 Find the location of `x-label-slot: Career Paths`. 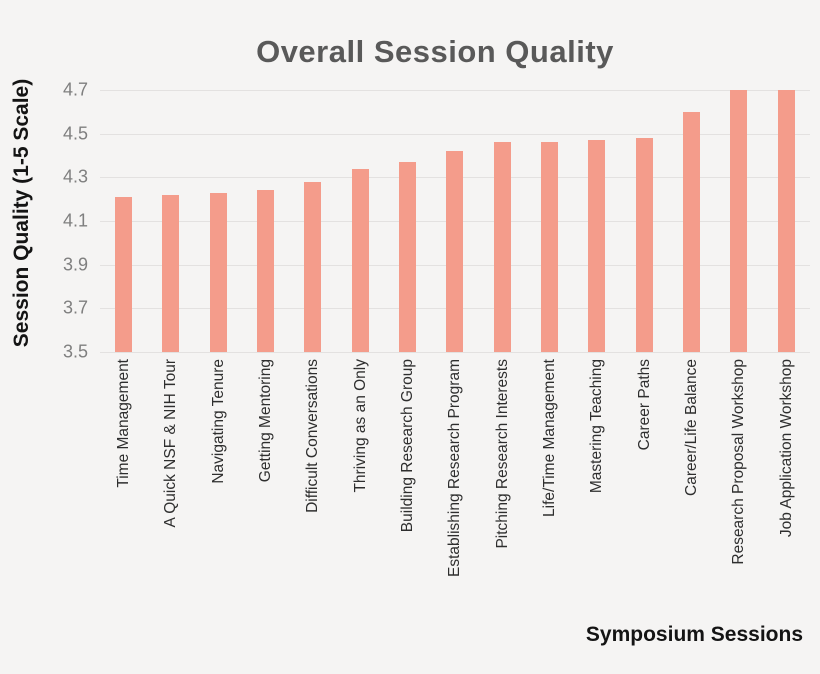

x-label-slot: Career Paths is located at coordinates (644, 490).